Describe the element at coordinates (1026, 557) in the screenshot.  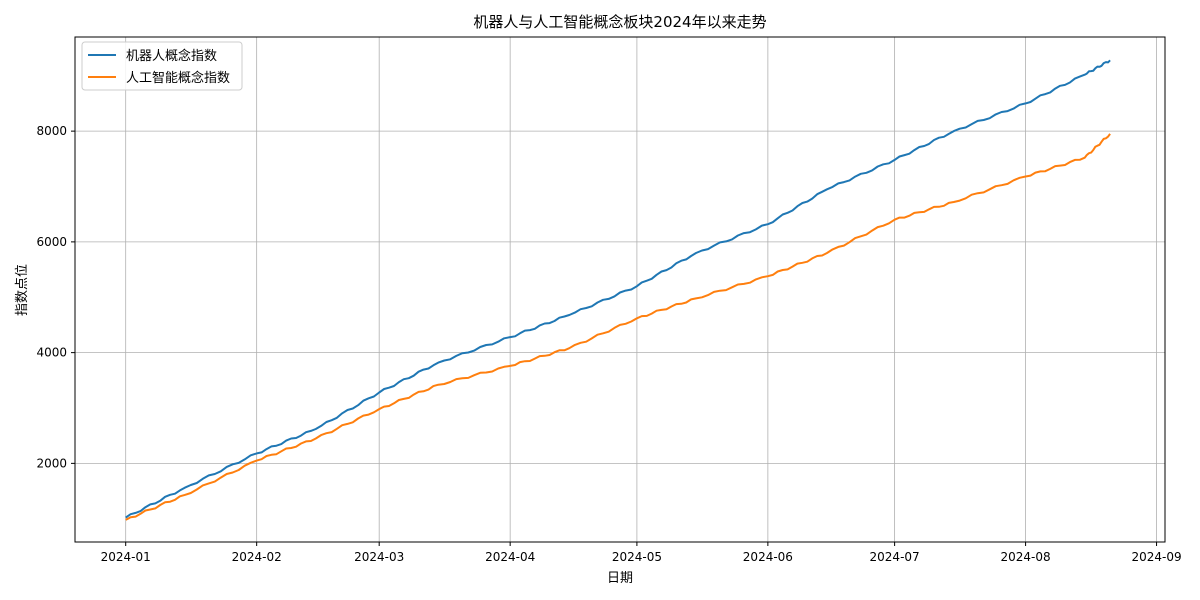
I see `x-tick-label: 2024-08` at that location.